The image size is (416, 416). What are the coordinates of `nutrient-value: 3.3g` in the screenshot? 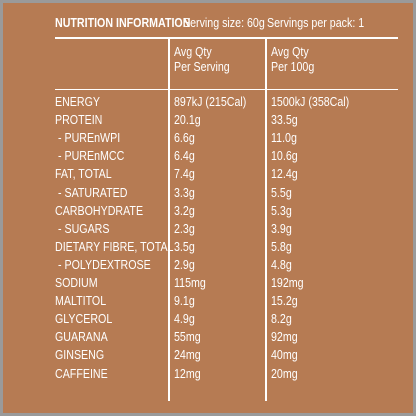 It's located at (184, 192).